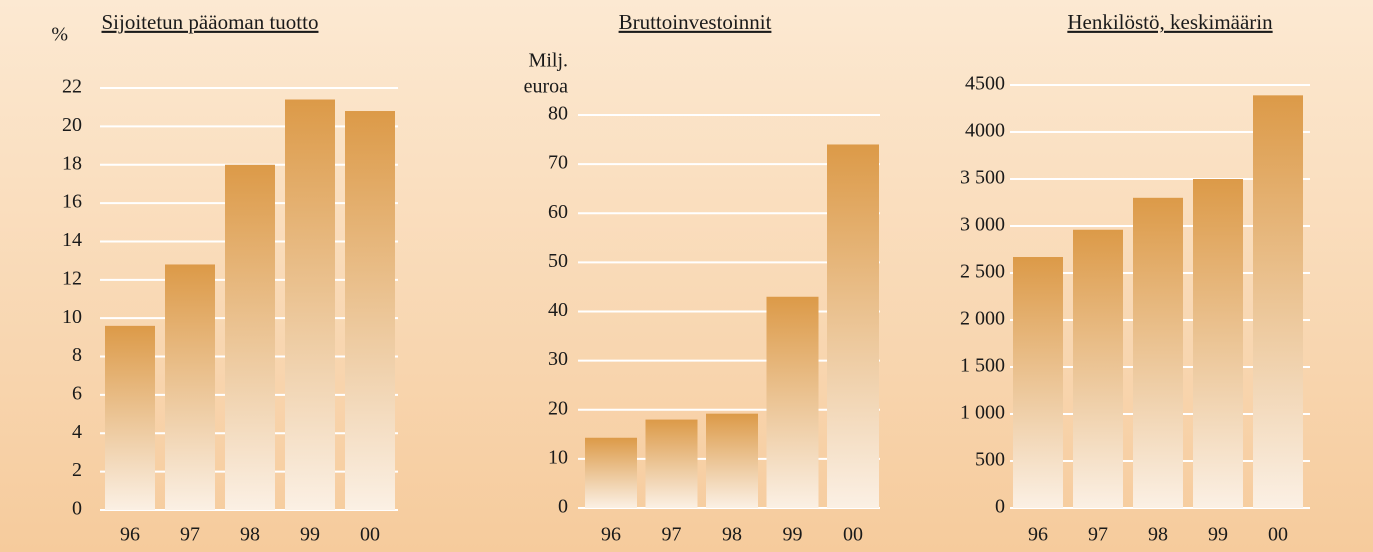  What do you see at coordinates (1170, 22) in the screenshot?
I see `chart-title: Henkilöstö, keskimäärin` at bounding box center [1170, 22].